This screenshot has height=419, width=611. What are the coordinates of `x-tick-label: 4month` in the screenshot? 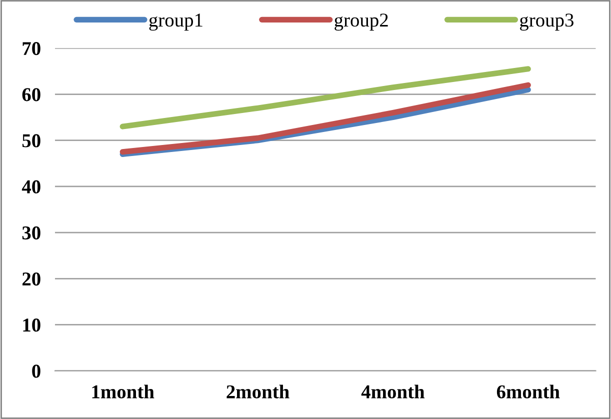 It's located at (393, 391).